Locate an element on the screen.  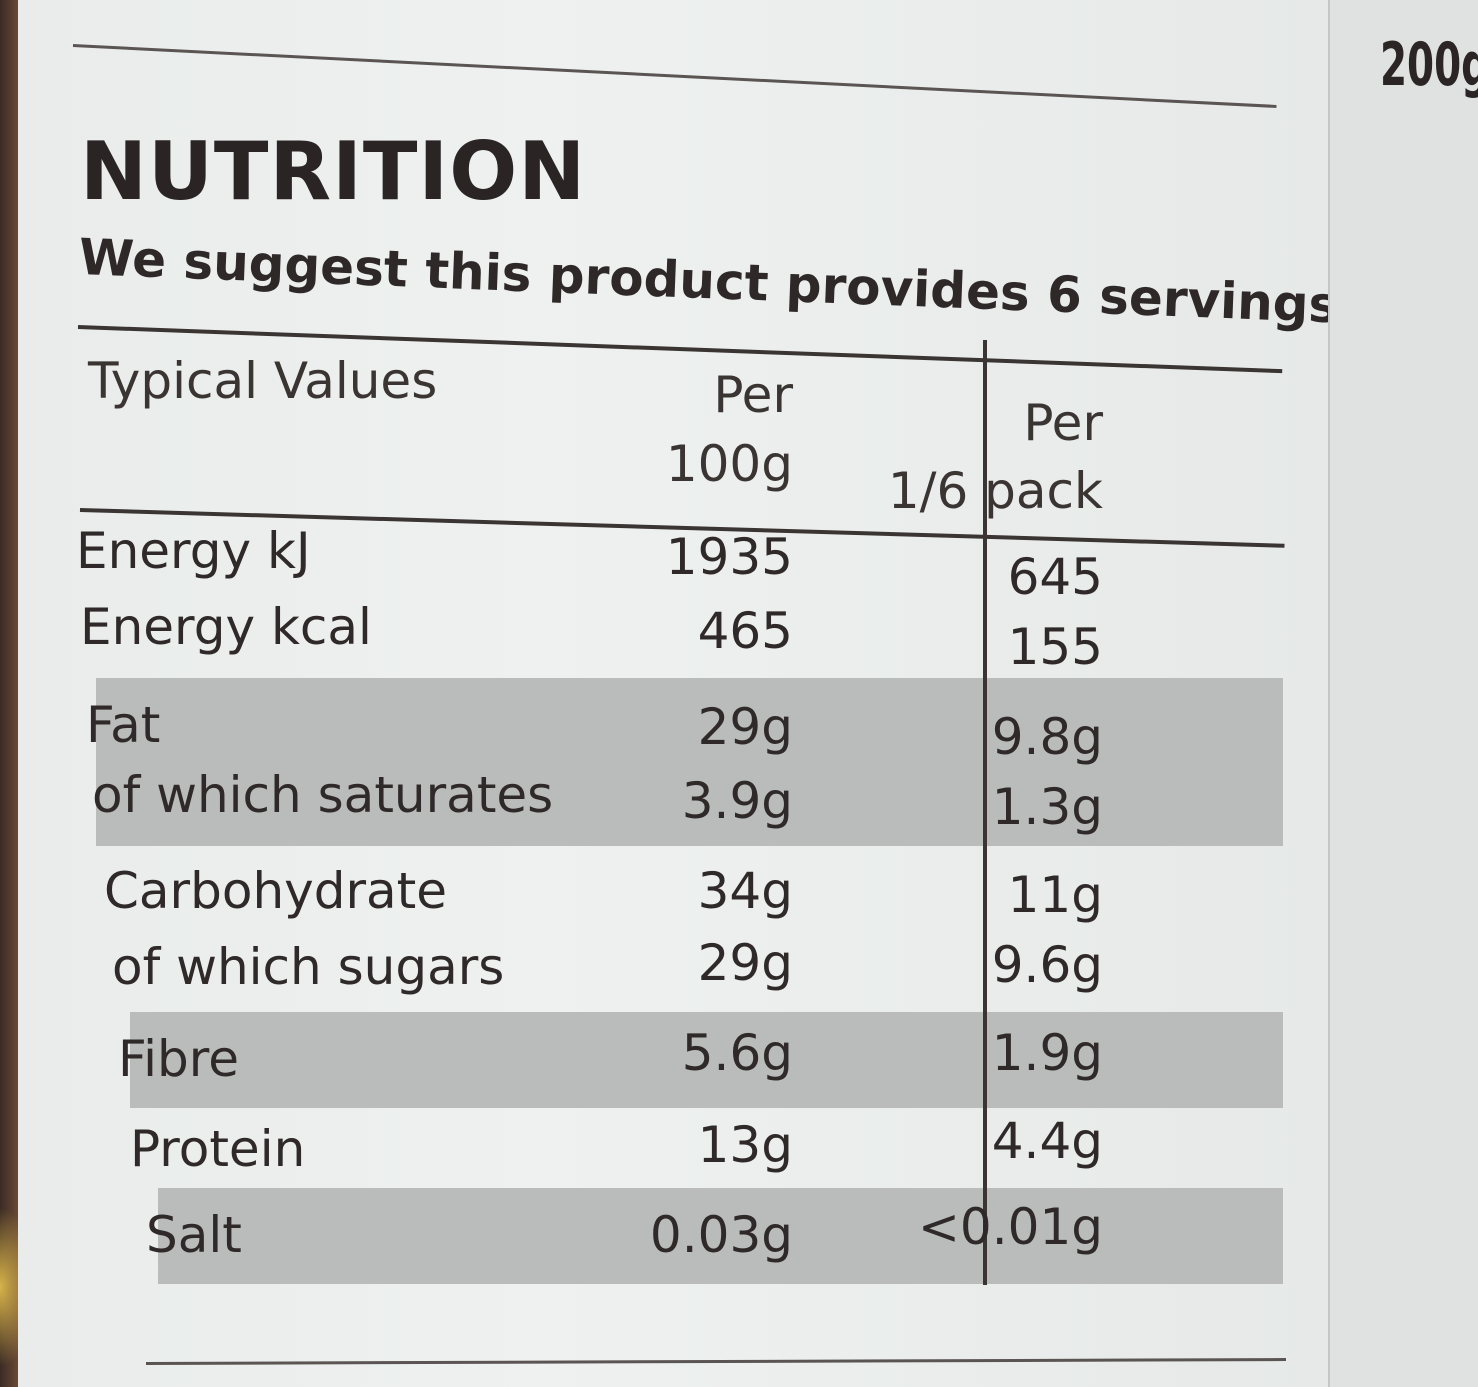
row-per100-energy-kcal: 465 is located at coordinates (745, 631).